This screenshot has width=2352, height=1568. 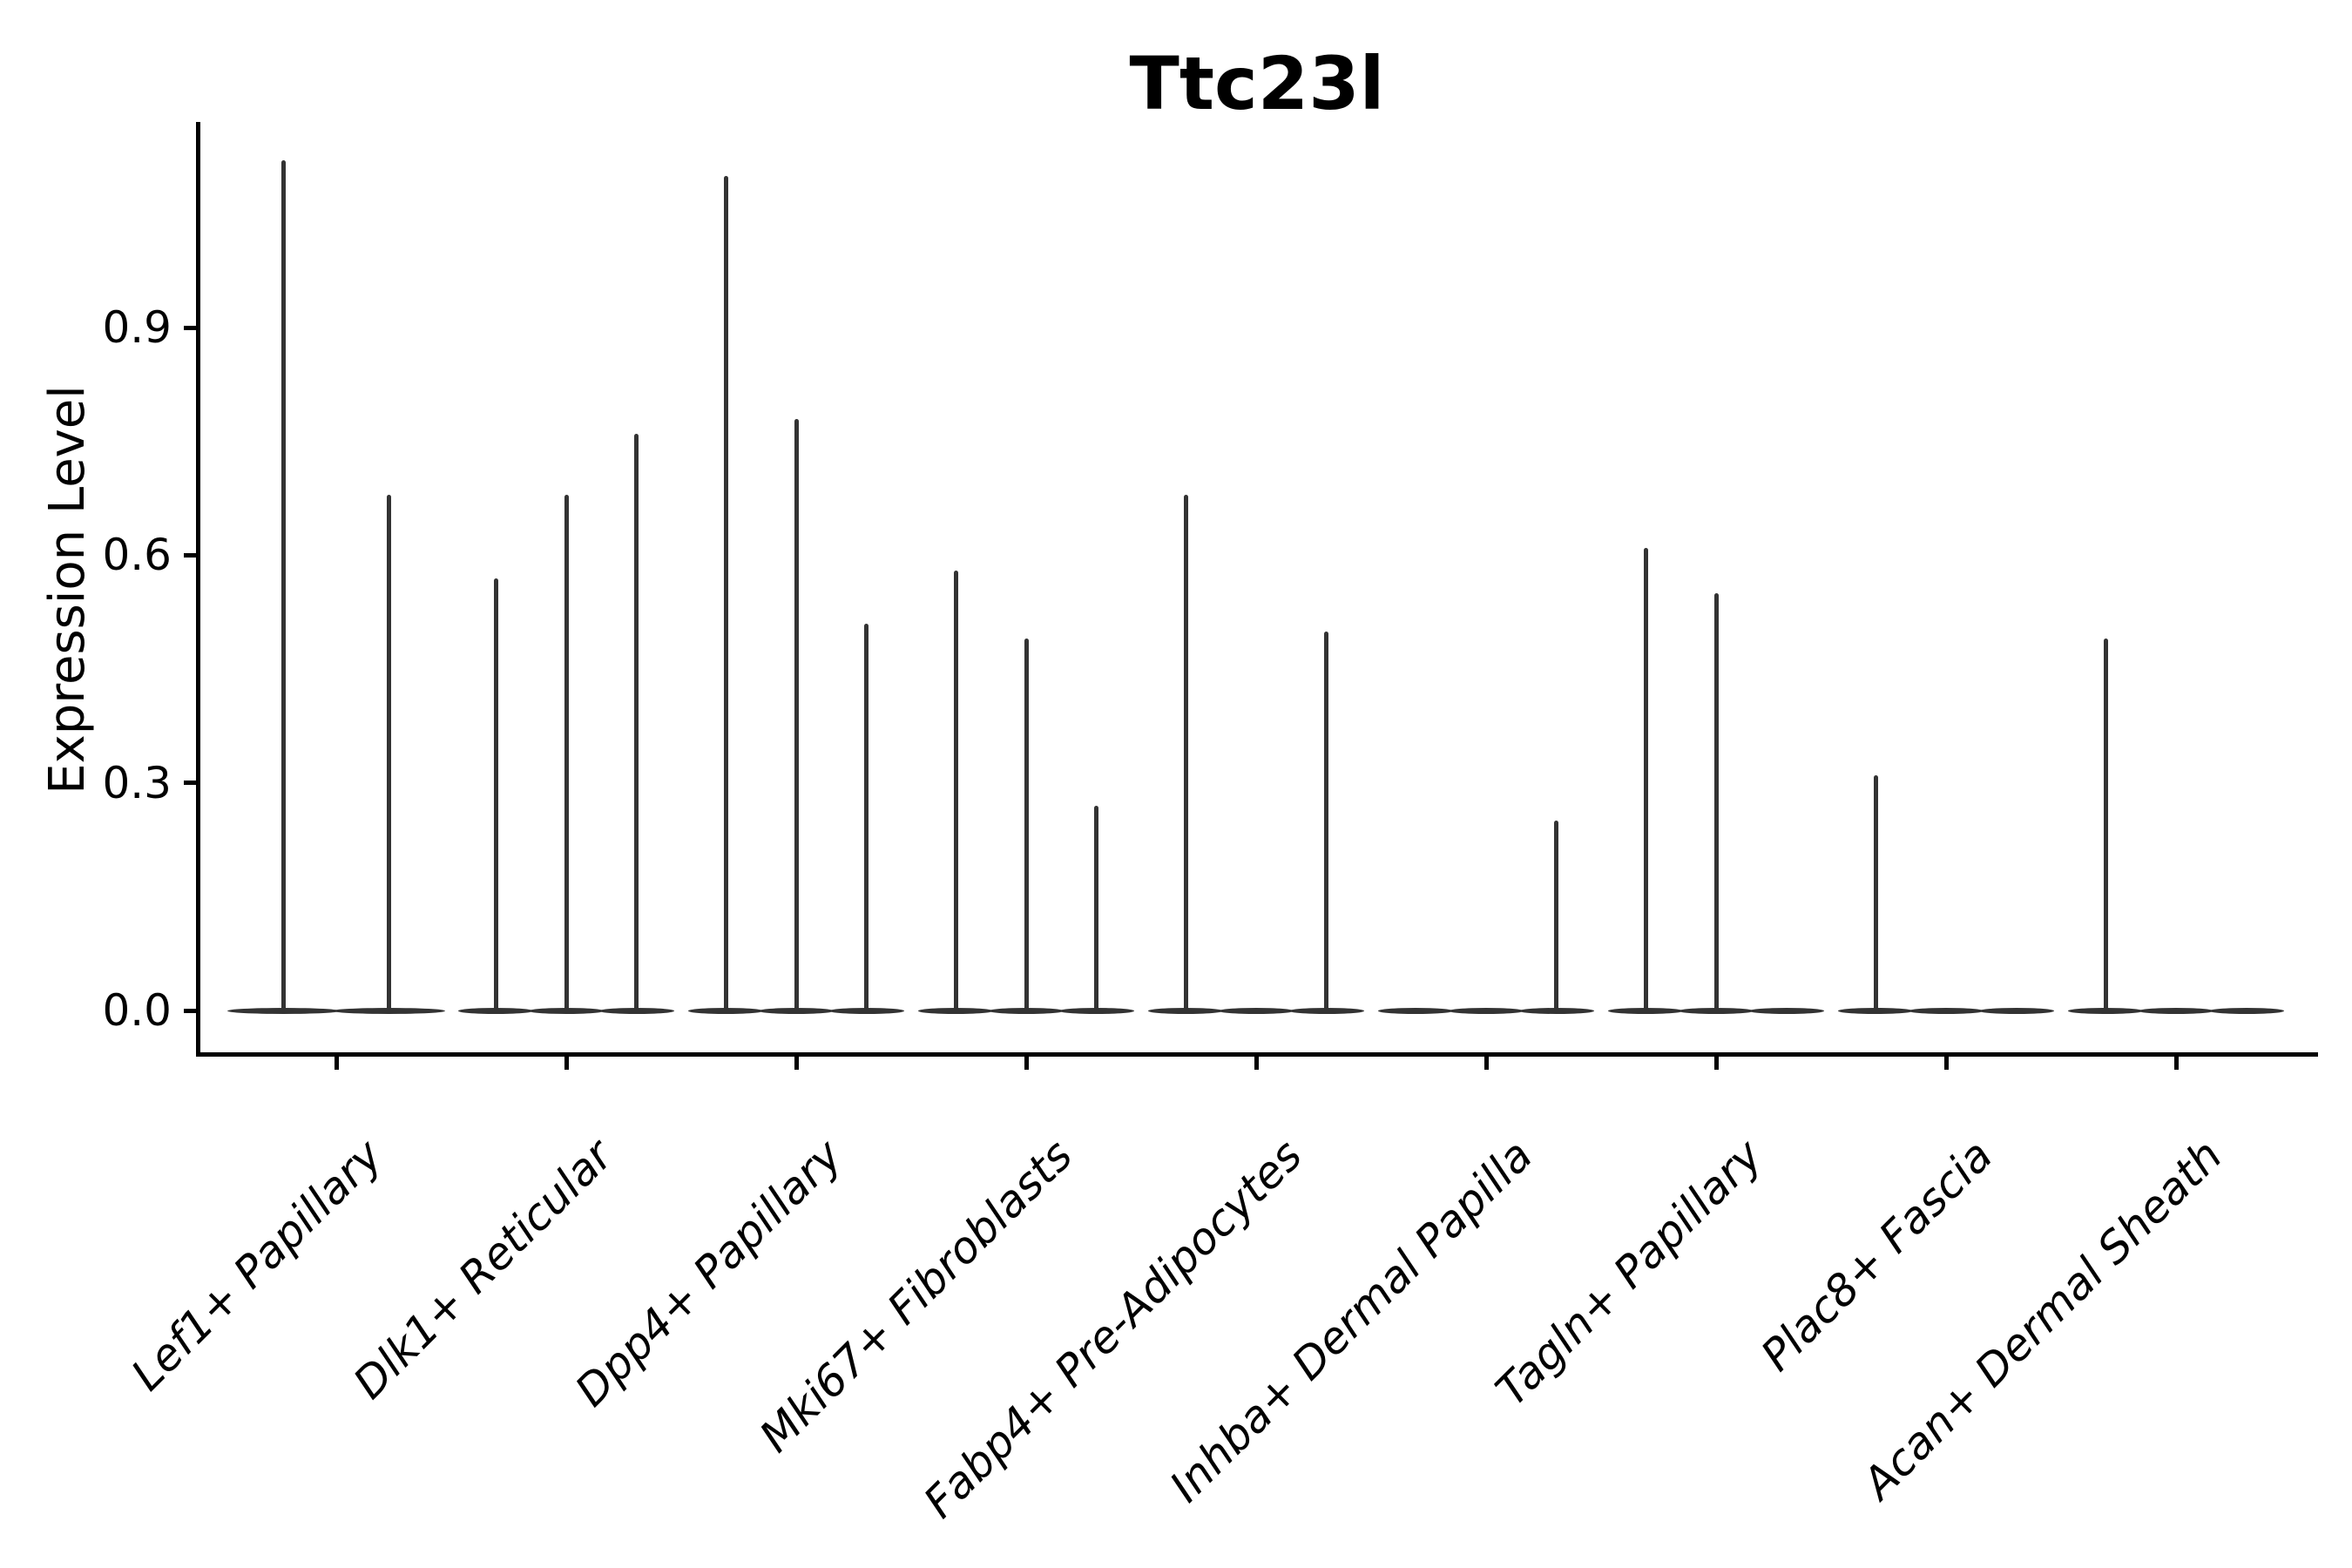 What do you see at coordinates (1113, 1329) in the screenshot?
I see `x-tick-label: Fabp4+ Pre-Adipocytes` at bounding box center [1113, 1329].